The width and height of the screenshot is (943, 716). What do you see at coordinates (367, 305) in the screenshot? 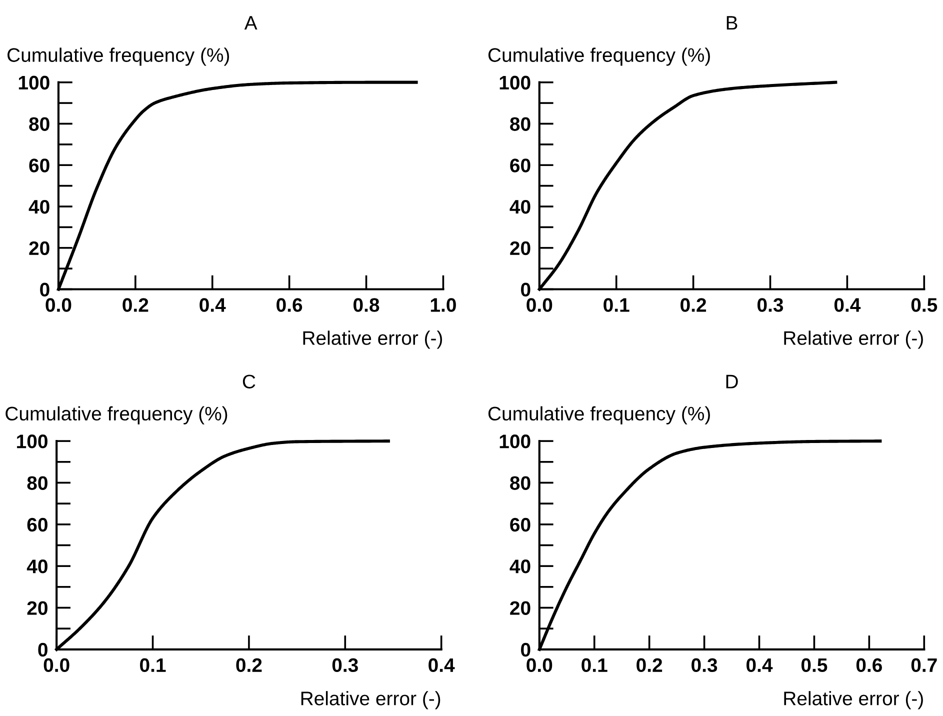
I see `x-tick-label: 0.8` at bounding box center [367, 305].